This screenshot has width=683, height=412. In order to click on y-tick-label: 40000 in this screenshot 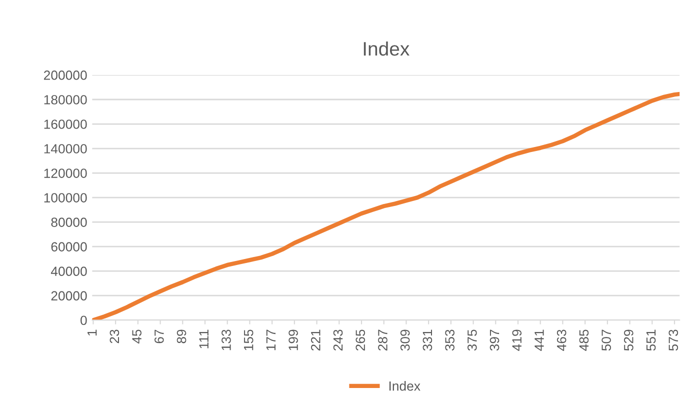, I will do `click(68, 271)`.